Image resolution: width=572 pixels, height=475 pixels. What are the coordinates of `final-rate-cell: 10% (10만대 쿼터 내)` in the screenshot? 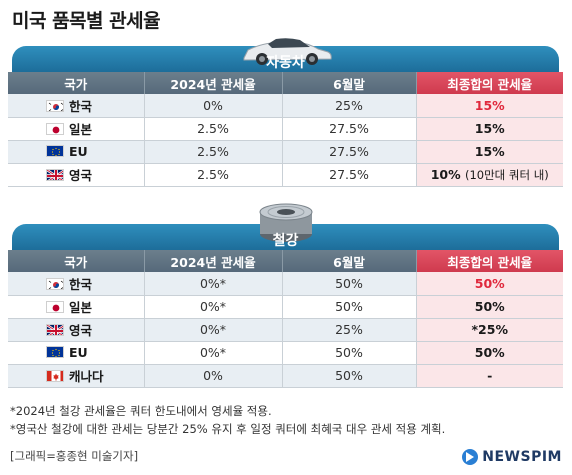 It's located at (489, 175).